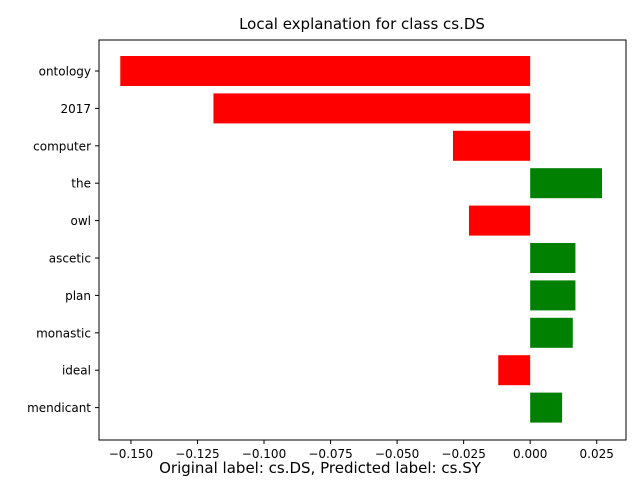  Describe the element at coordinates (546, 407) in the screenshot. I see `bar-mendicant` at that location.